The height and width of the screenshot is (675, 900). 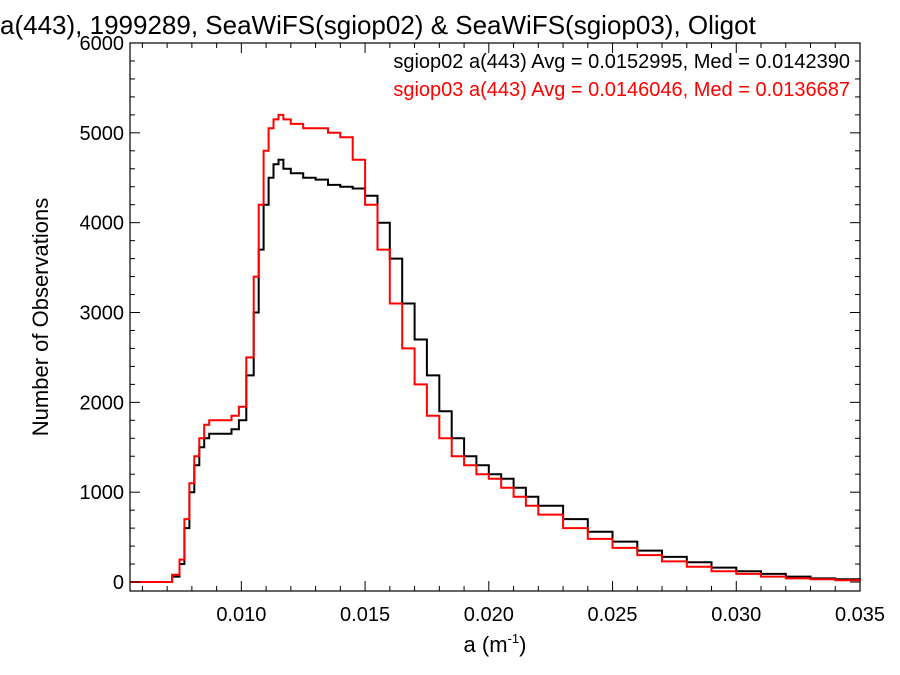 I want to click on x-tick-label: 0.010, so click(x=241, y=615).